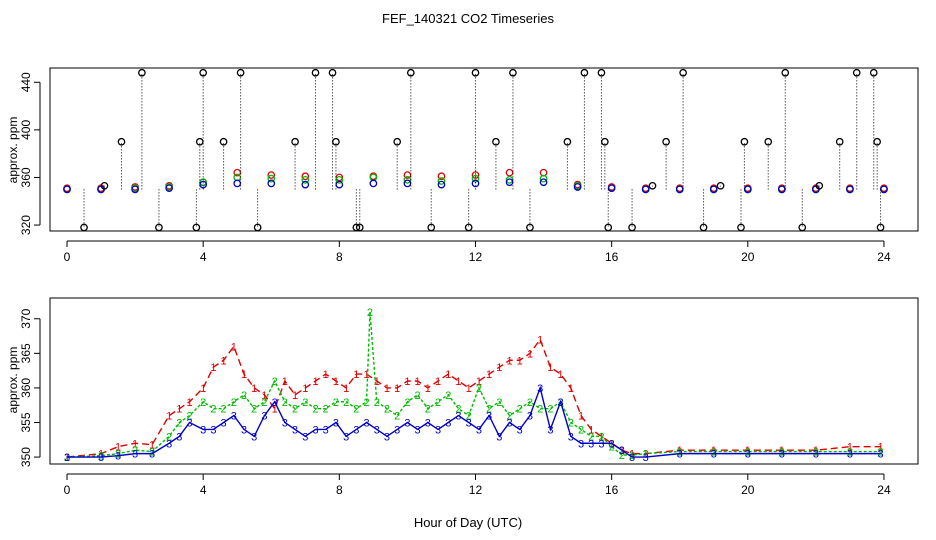 Image resolution: width=936 pixels, height=540 pixels. What do you see at coordinates (339, 490) in the screenshot?
I see `bottom-x-tick-label: 8` at bounding box center [339, 490].